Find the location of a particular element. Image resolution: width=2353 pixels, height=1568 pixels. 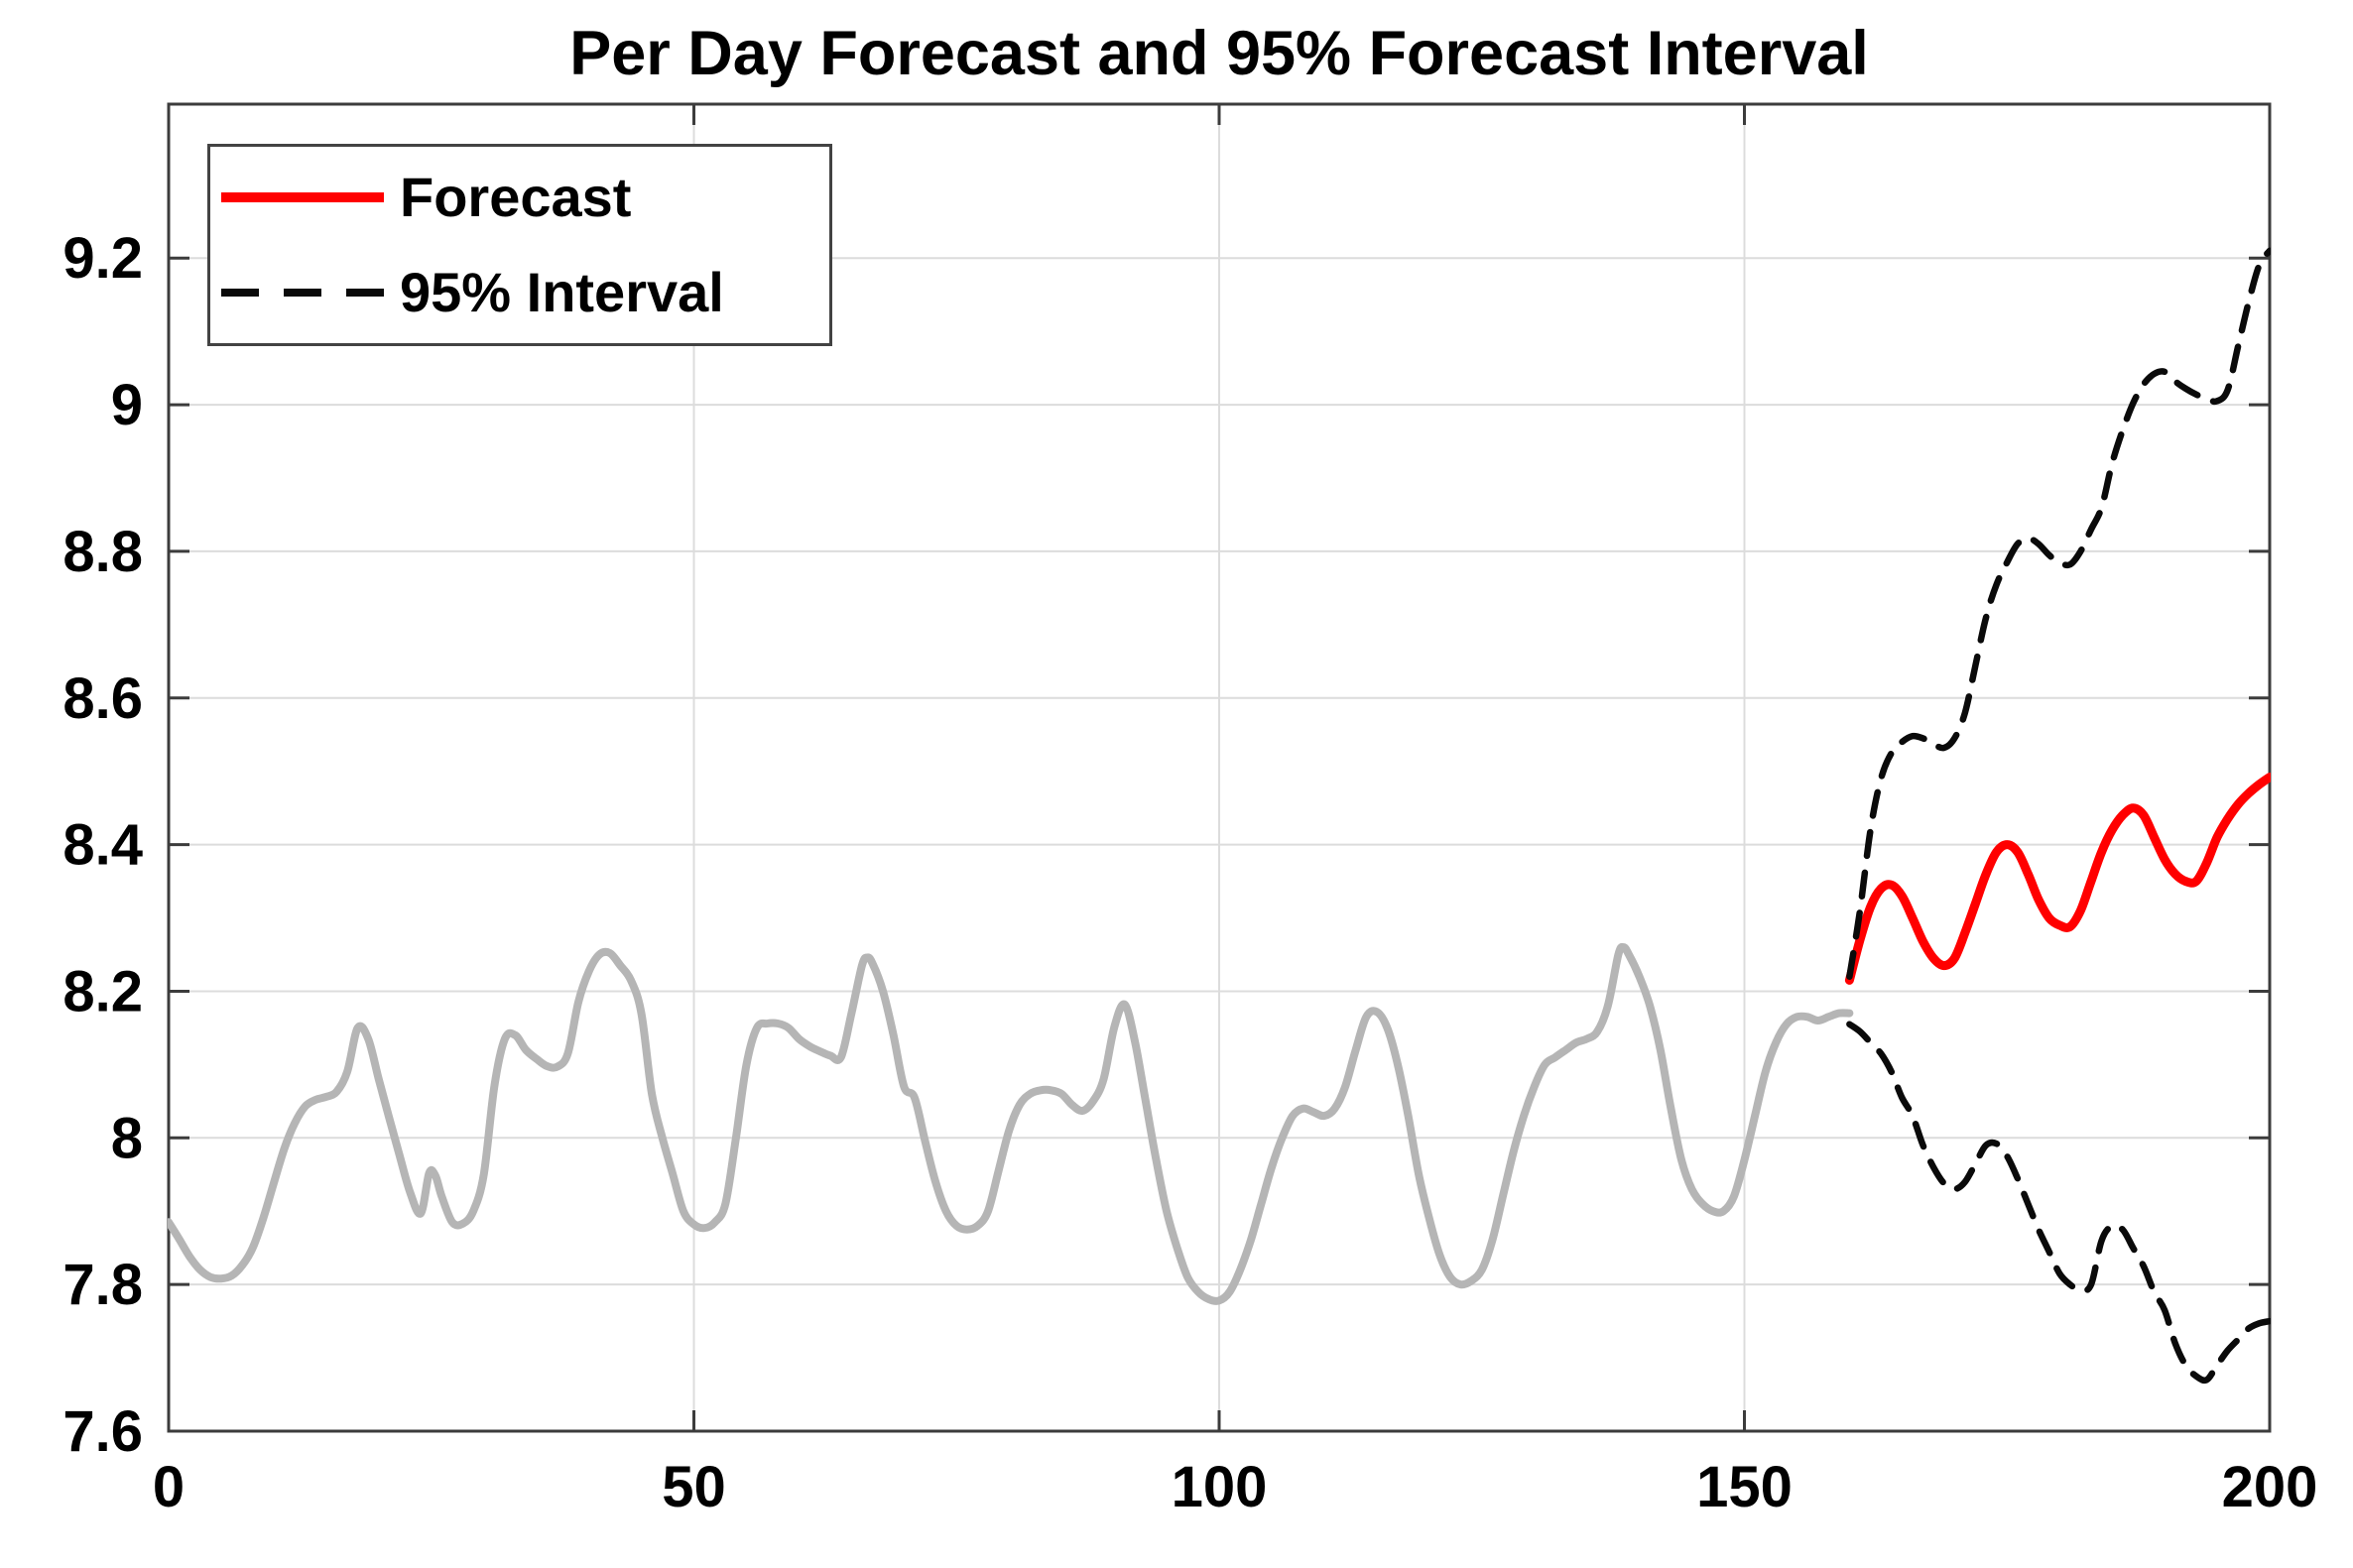

interval-dashed-line-icon is located at coordinates (302, 293).